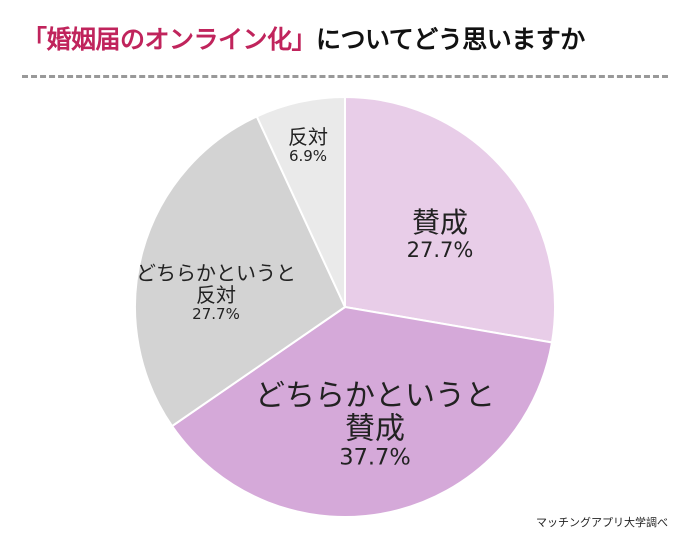  I want to click on value-label: 6.9%, so click(308, 155).